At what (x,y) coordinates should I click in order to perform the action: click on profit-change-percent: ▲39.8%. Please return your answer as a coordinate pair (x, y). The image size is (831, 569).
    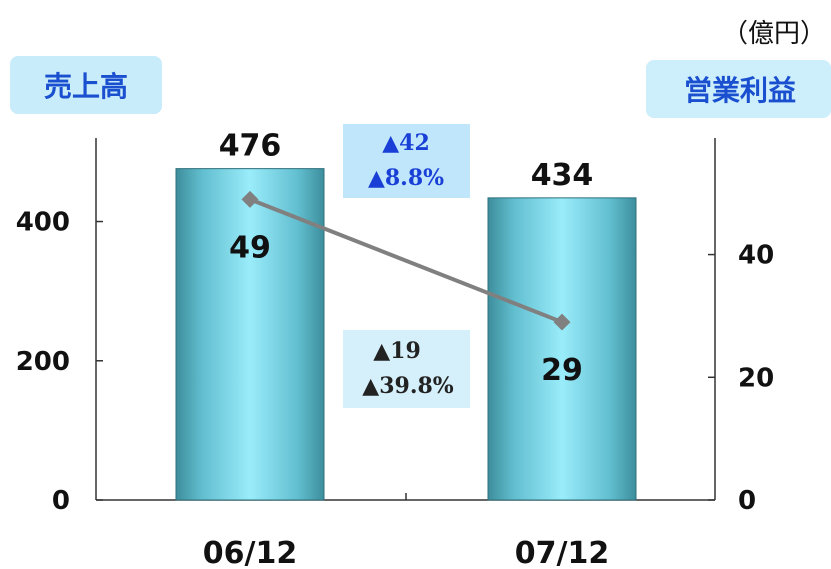
    Looking at the image, I should click on (408, 386).